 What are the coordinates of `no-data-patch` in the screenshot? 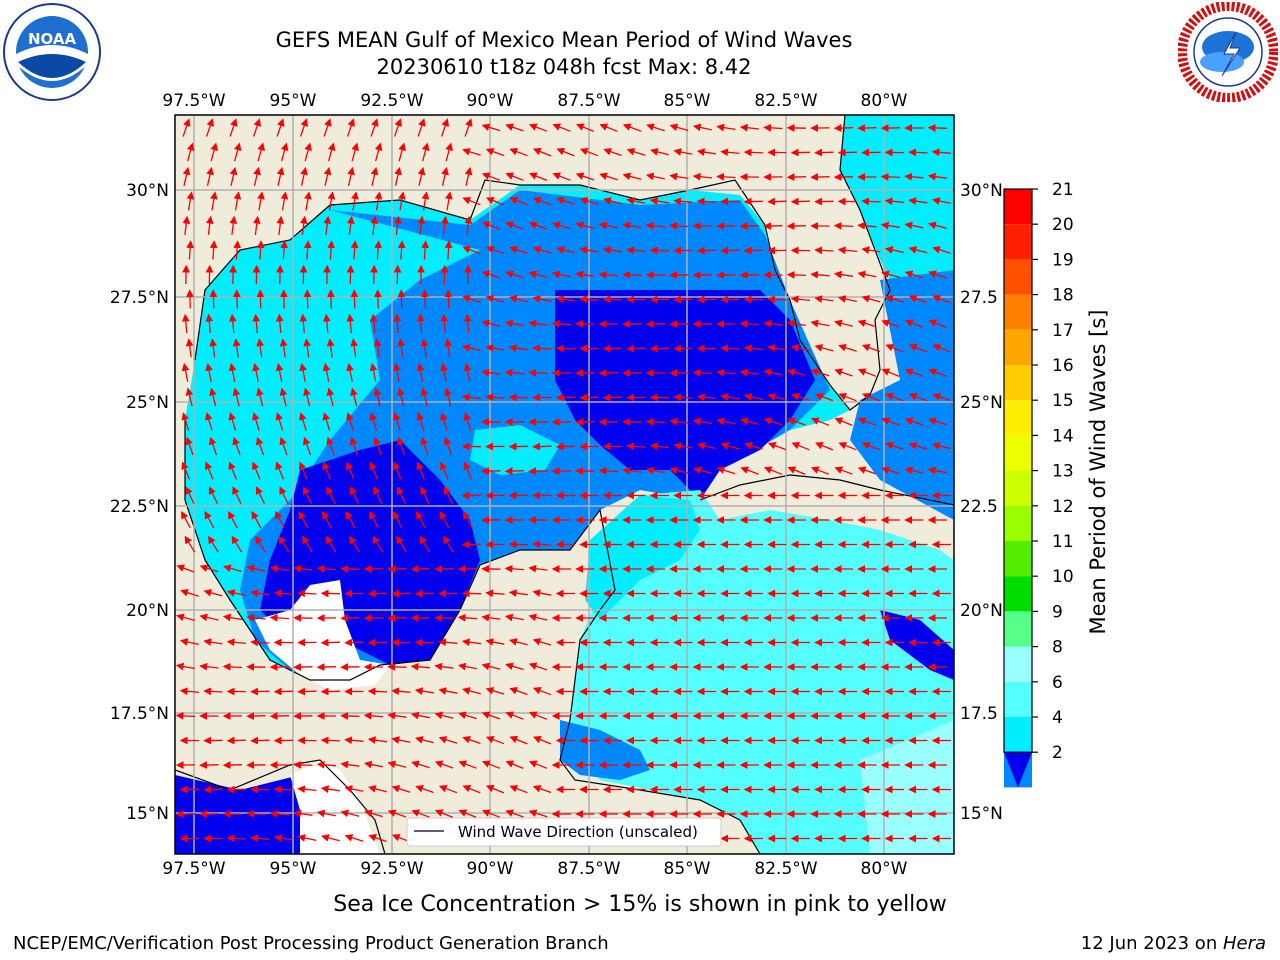 It's located at (322, 635).